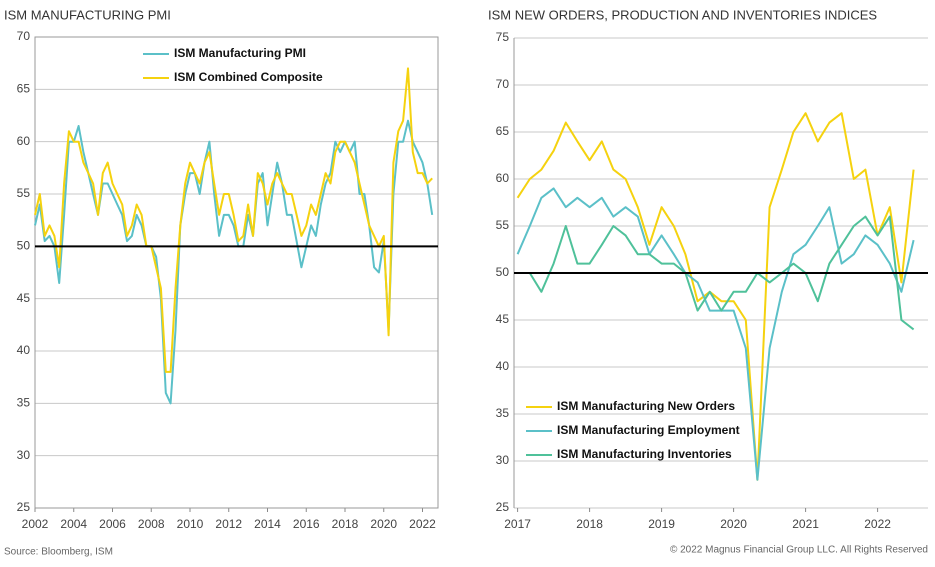  What do you see at coordinates (35, 524) in the screenshot?
I see `x-tick-label: 2002` at bounding box center [35, 524].